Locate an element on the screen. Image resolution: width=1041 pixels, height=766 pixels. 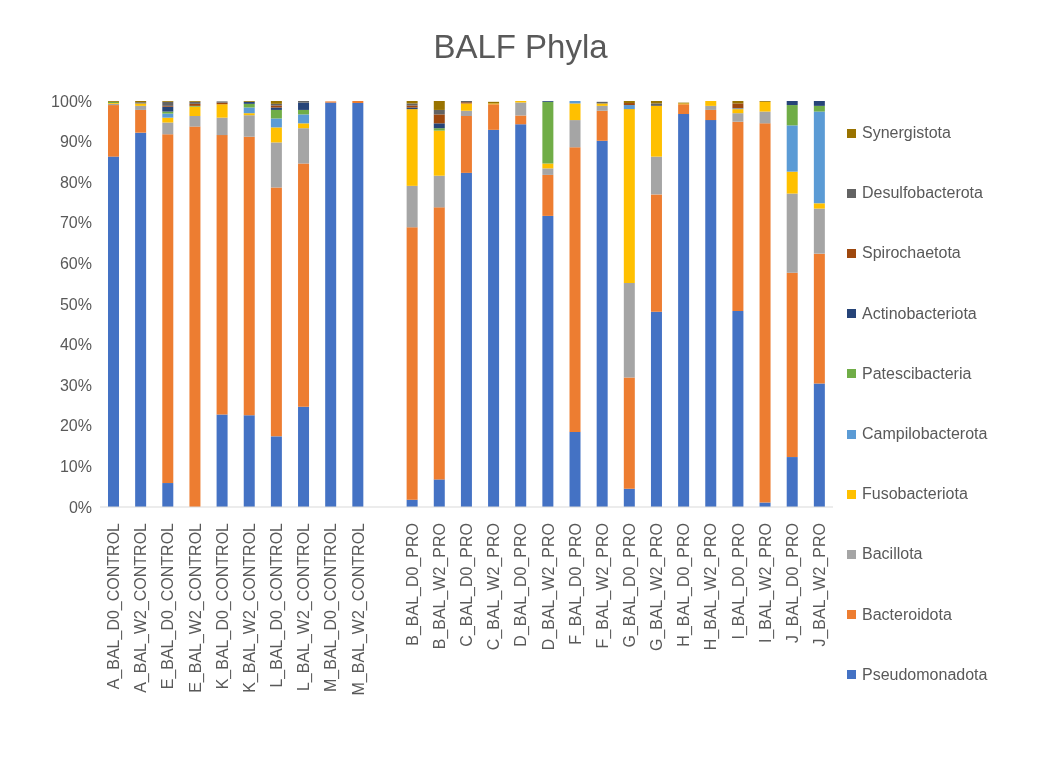
x-tick-label: F_BAL_D0_PRO is located at coordinates (575, 584).